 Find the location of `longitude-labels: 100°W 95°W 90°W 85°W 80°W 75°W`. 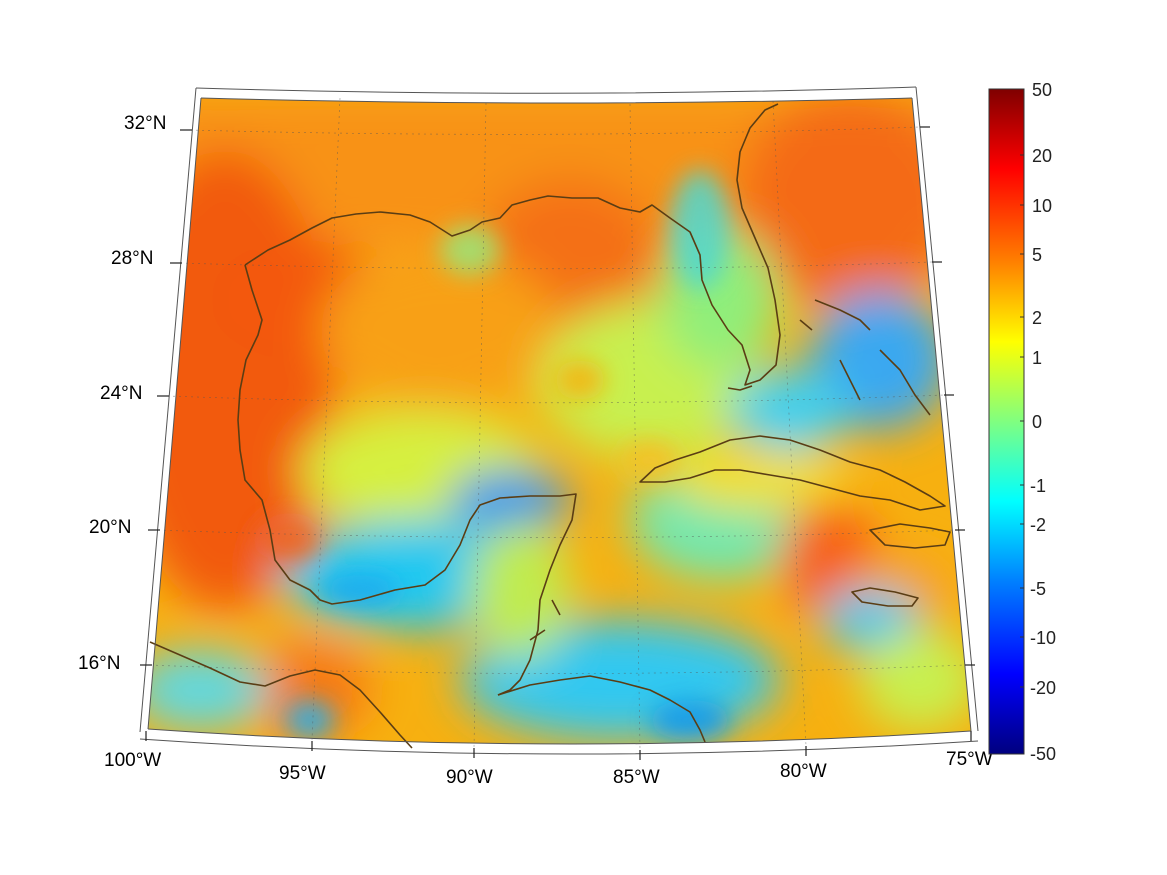

longitude-labels: 100°W 95°W 90°W 85°W 80°W 75°W is located at coordinates (548, 768).